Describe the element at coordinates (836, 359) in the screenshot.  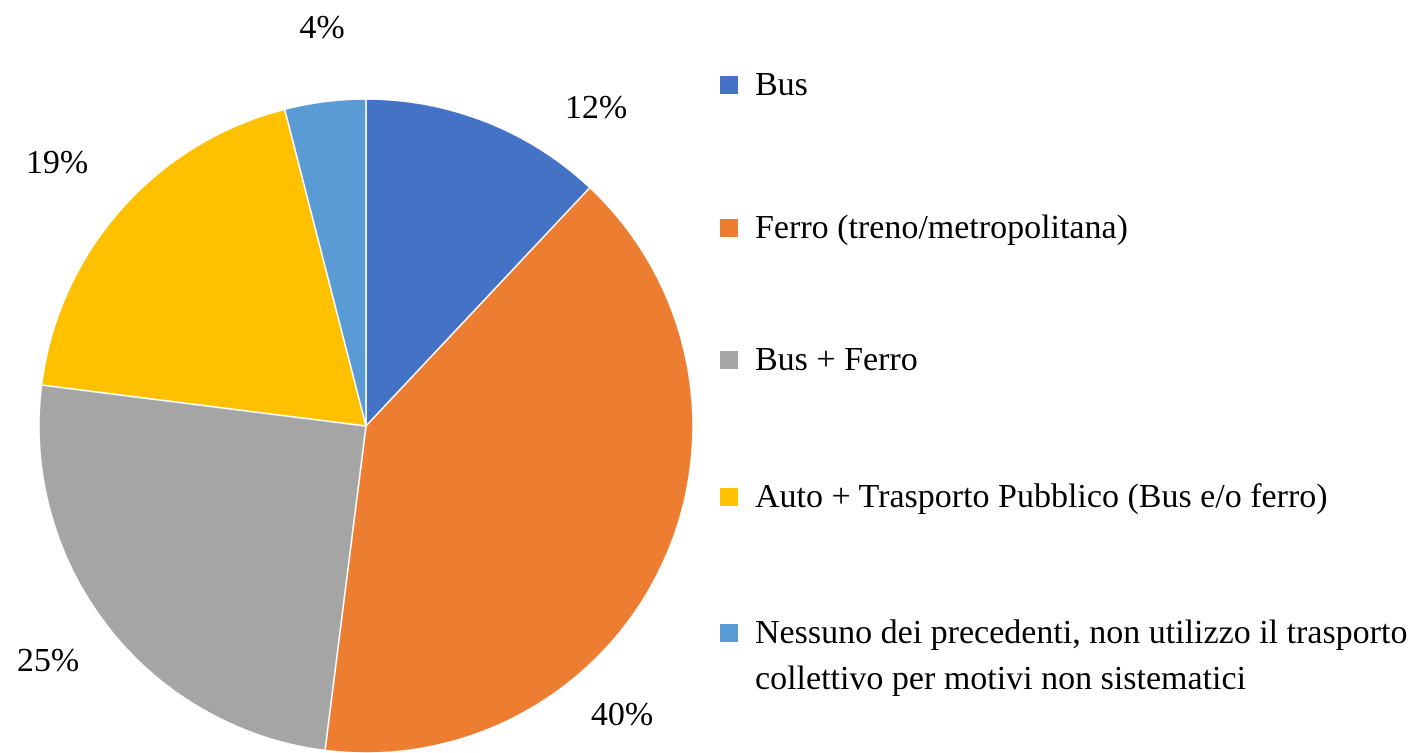
I see `legend-label: Bus + Ferro` at that location.